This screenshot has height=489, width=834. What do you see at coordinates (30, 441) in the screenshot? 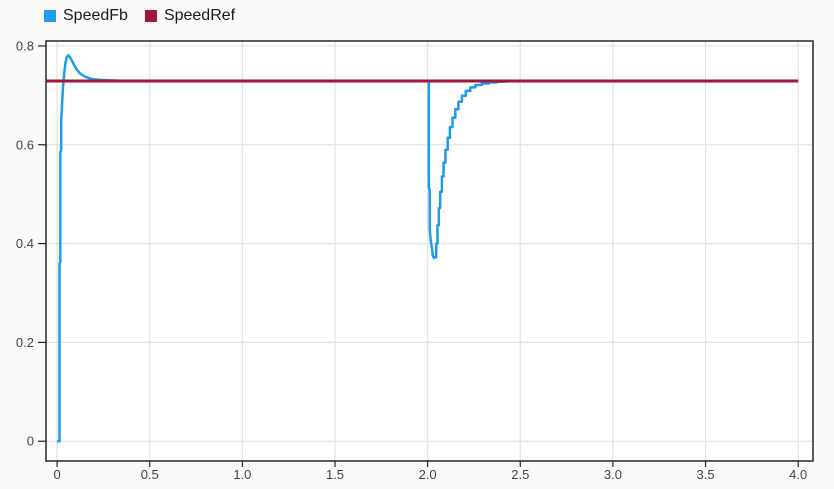
I see `y-tick-label: 0` at bounding box center [30, 441].